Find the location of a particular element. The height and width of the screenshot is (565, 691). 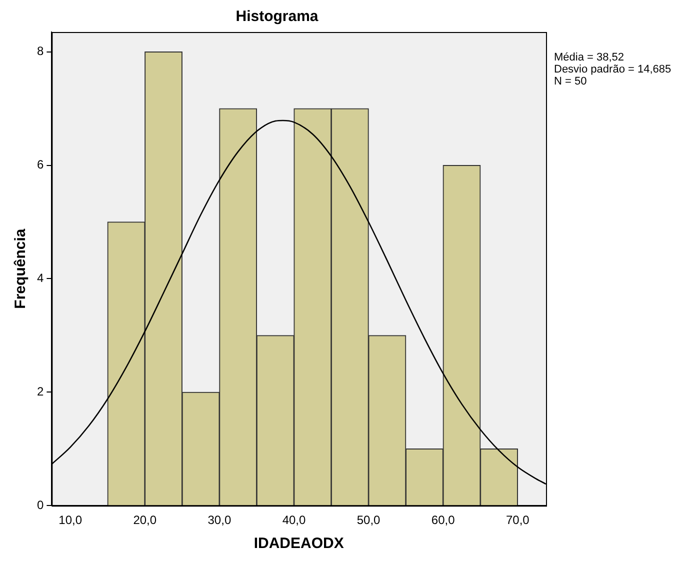

x-tick-label: 70,0 is located at coordinates (518, 520).